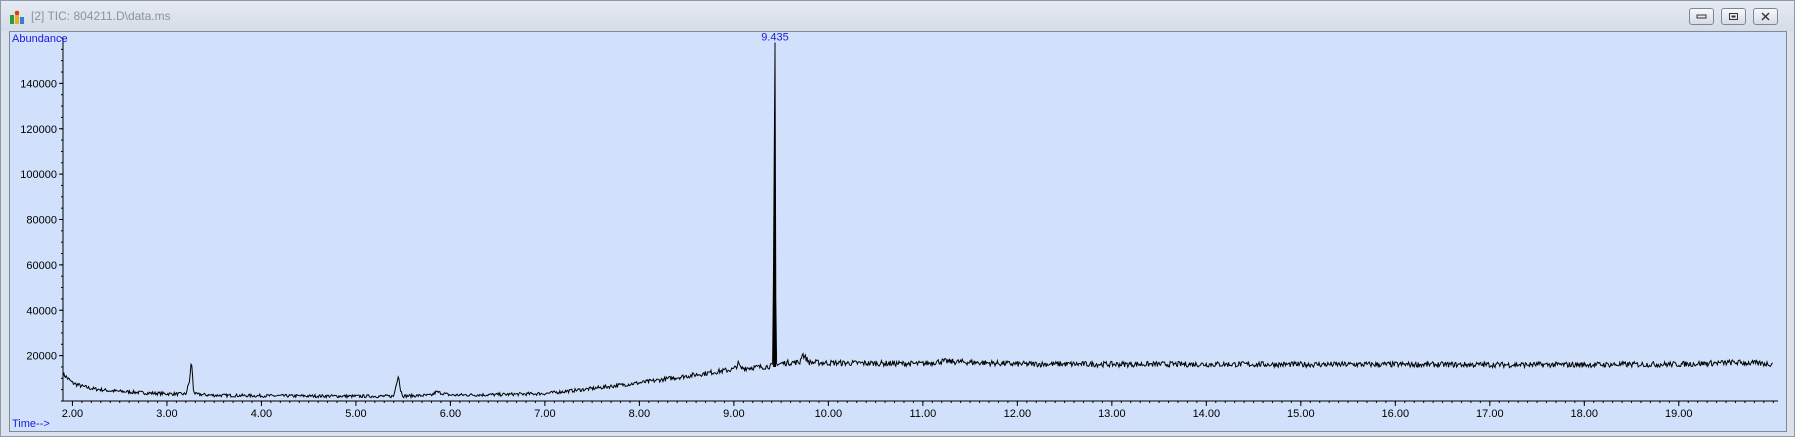 Image resolution: width=1795 pixels, height=437 pixels. Describe the element at coordinates (1301, 414) in the screenshot. I see `x-tick-label: 15.00` at that location.